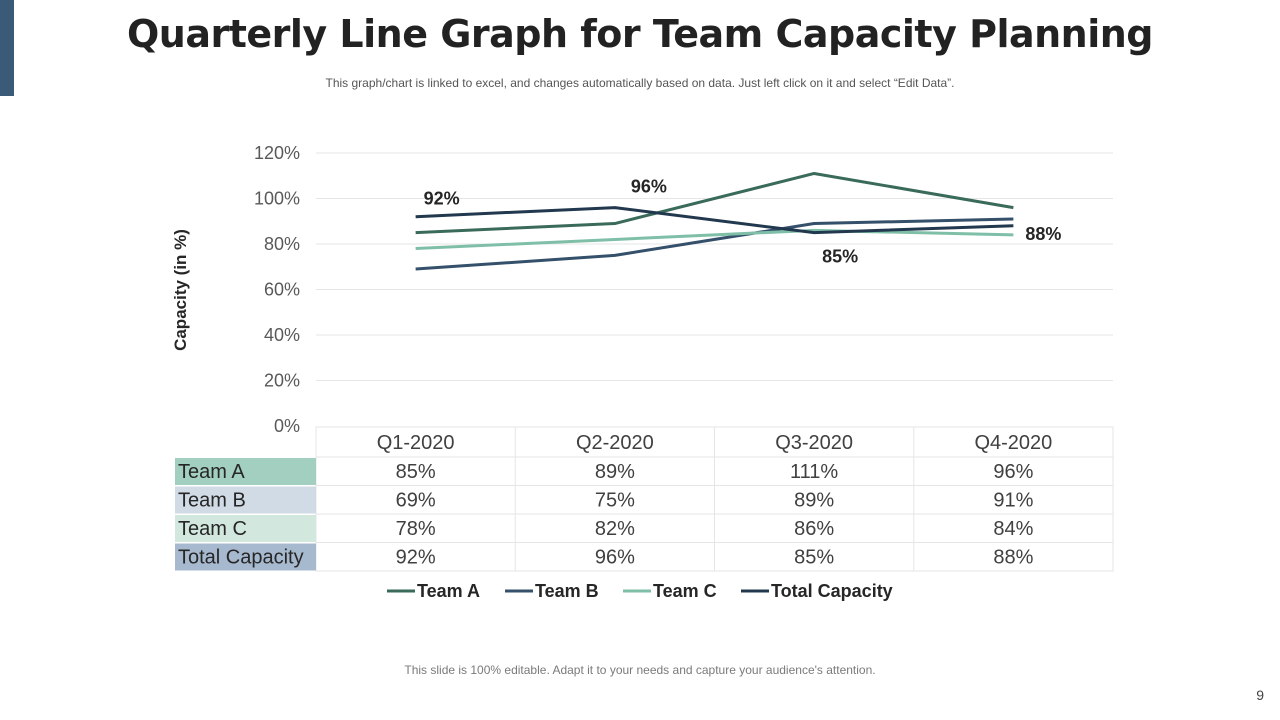 This screenshot has width=1280, height=720. Describe the element at coordinates (832, 591) in the screenshot. I see `legend-label: Total Capacity` at that location.